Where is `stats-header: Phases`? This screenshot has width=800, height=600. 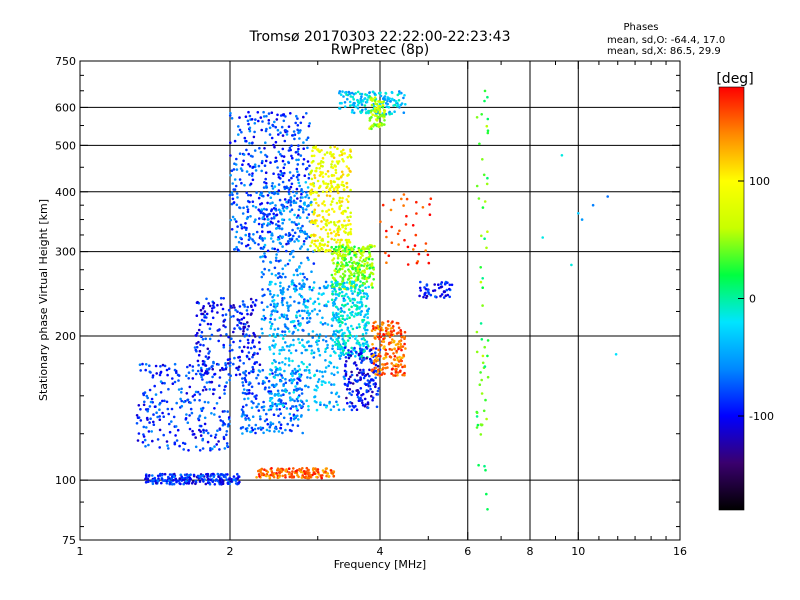 stats-header: Phases is located at coordinates (640, 27).